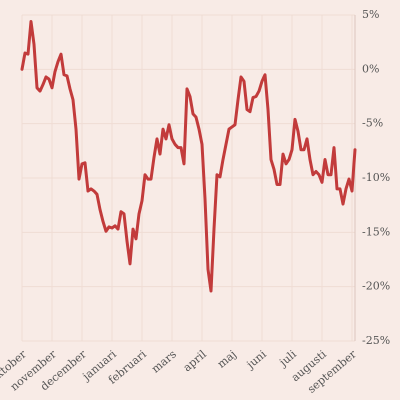 This screenshot has width=400, height=400. What do you see at coordinates (376, 286) in the screenshot?
I see `y-tick-label: -20%` at bounding box center [376, 286].